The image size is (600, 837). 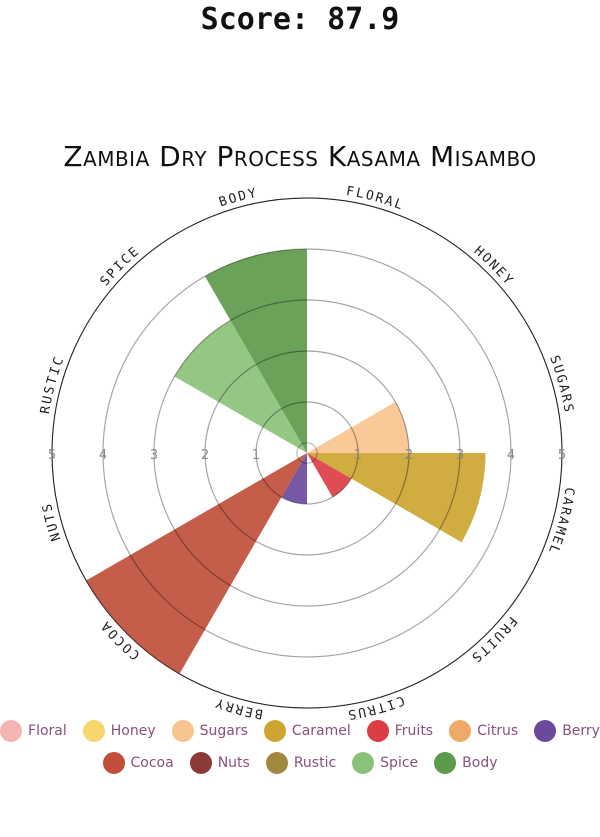 I want to click on axis-label-citrus: CITRUS, so click(x=375, y=707).